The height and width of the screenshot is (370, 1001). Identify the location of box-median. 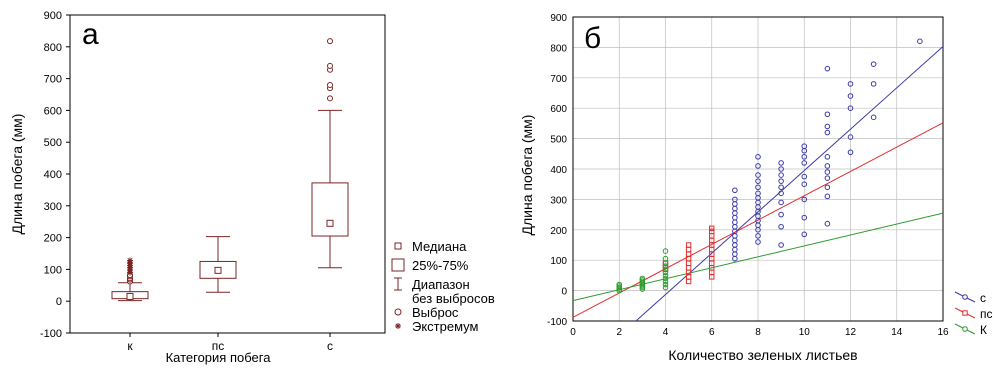
(218, 270).